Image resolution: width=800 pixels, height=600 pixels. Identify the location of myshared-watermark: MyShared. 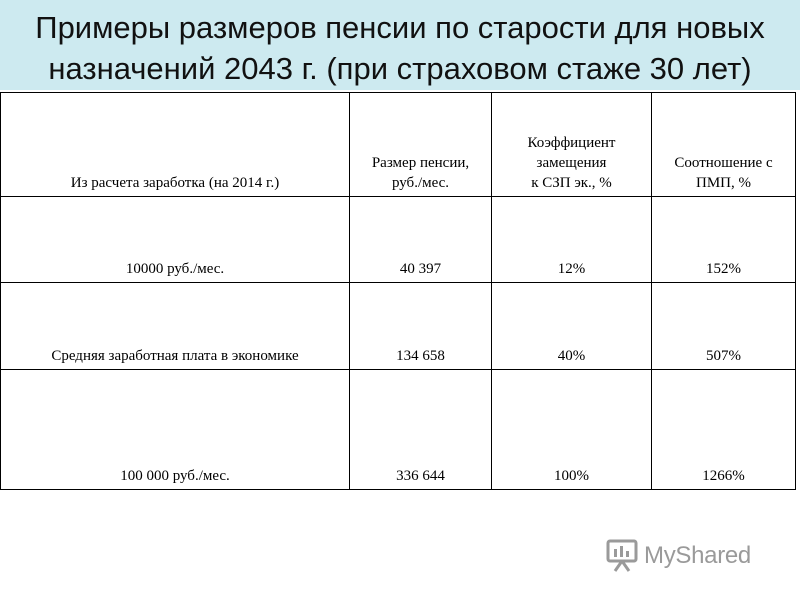
(686, 556).